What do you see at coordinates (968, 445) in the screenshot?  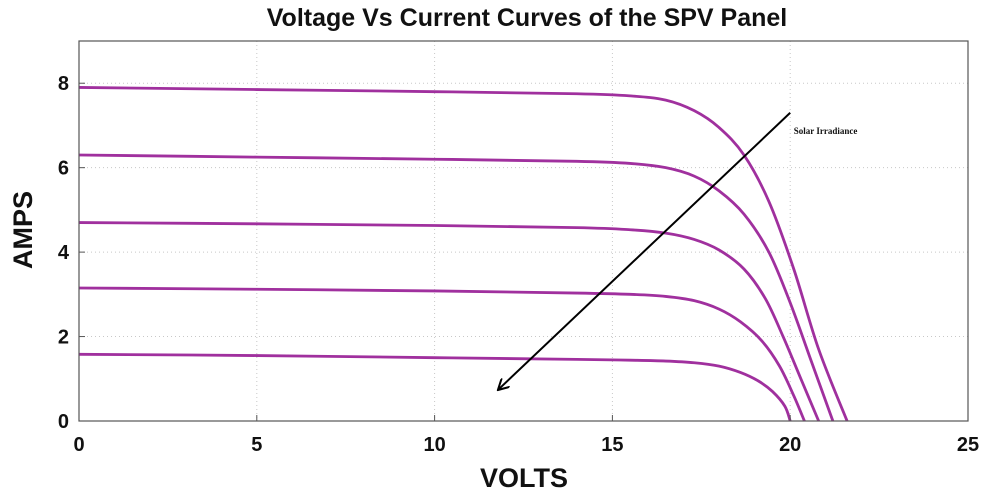 I see `x-tick-label-5: 25` at bounding box center [968, 445].